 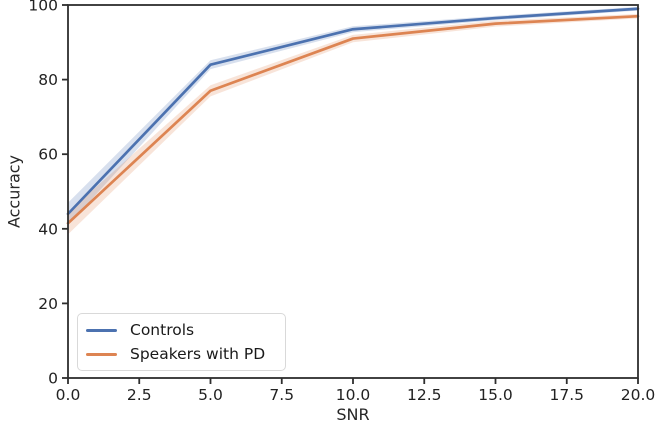 What do you see at coordinates (101, 354) in the screenshot?
I see `speakers-with-pd-line-swatch` at bounding box center [101, 354].